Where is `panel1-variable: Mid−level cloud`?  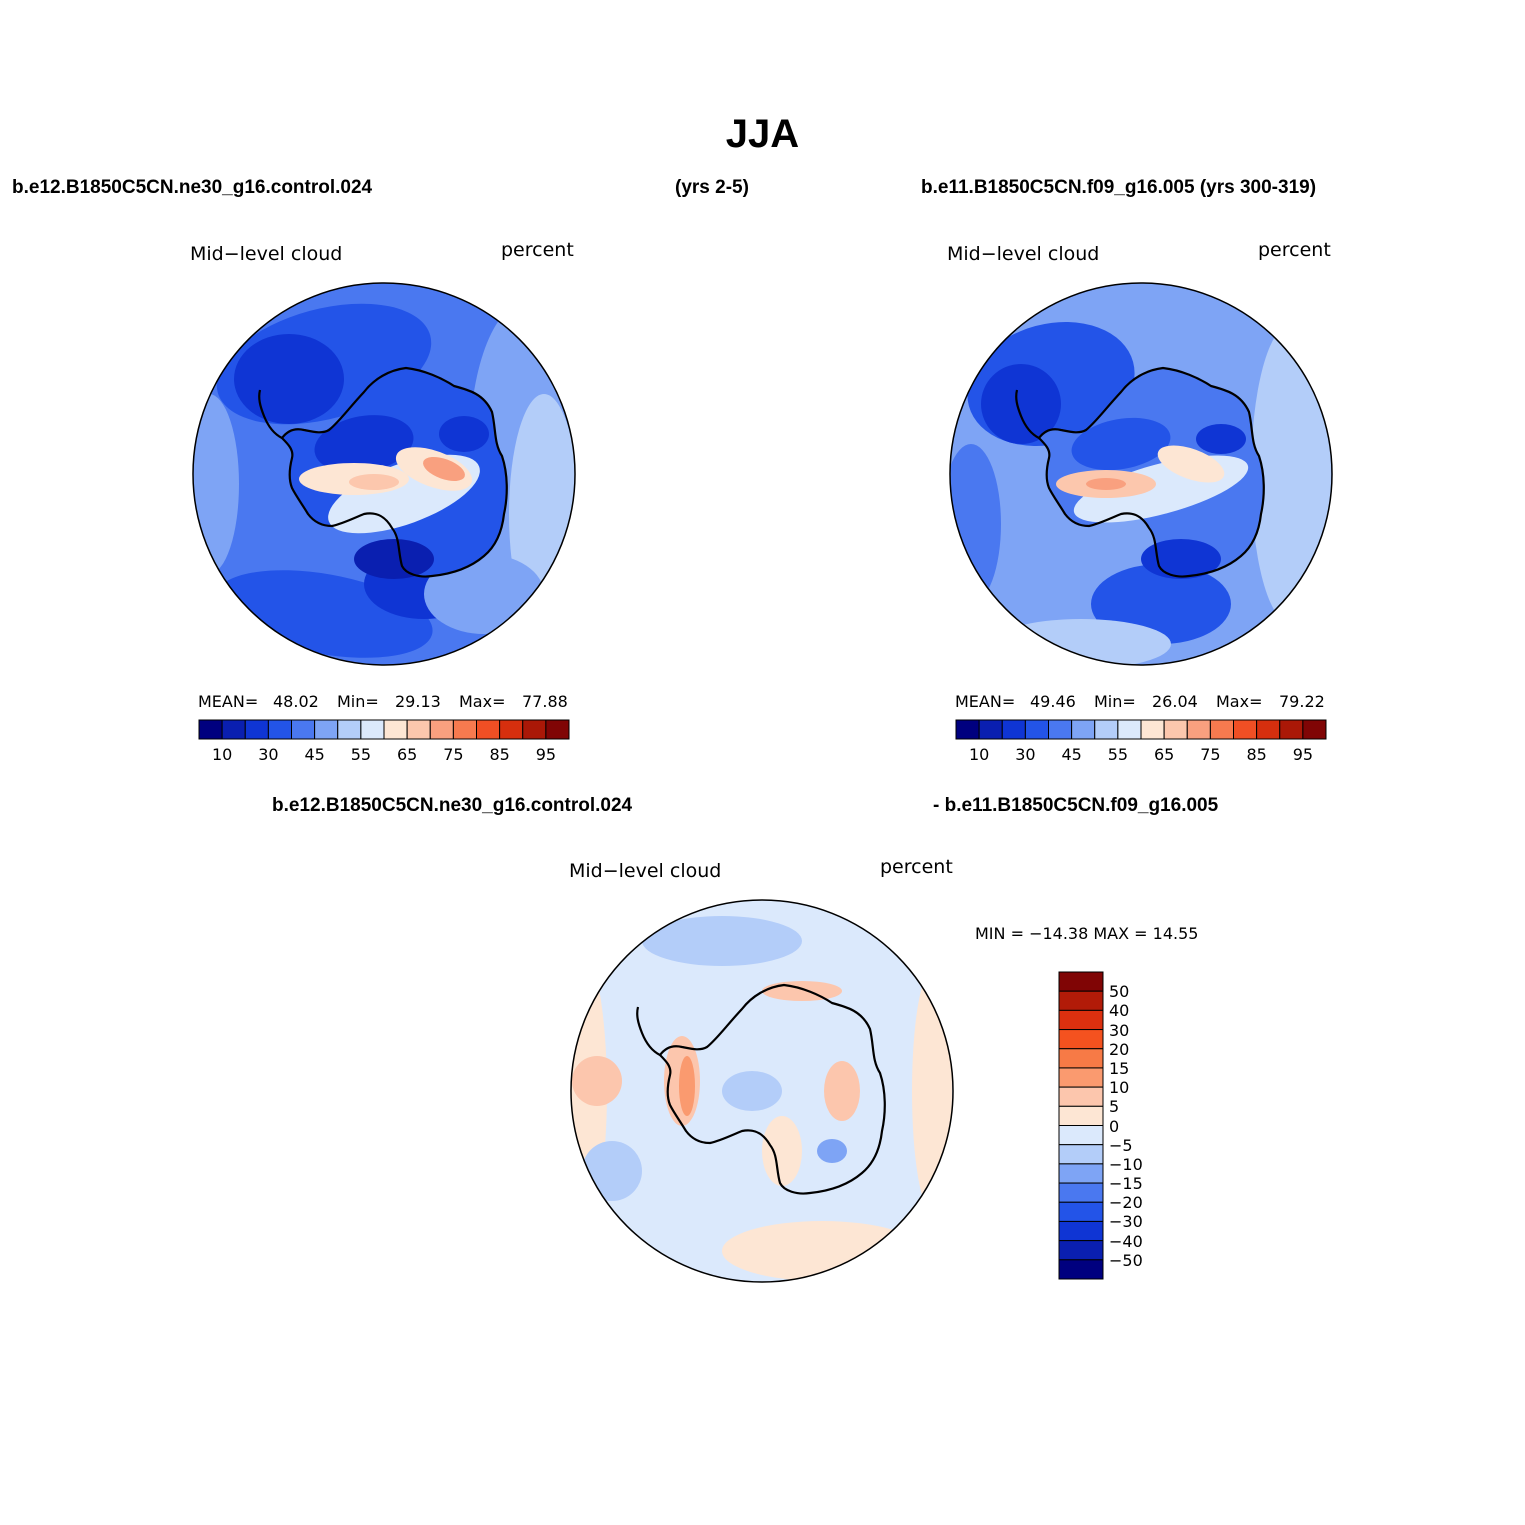
panel1-variable: Mid−level cloud is located at coordinates (266, 254).